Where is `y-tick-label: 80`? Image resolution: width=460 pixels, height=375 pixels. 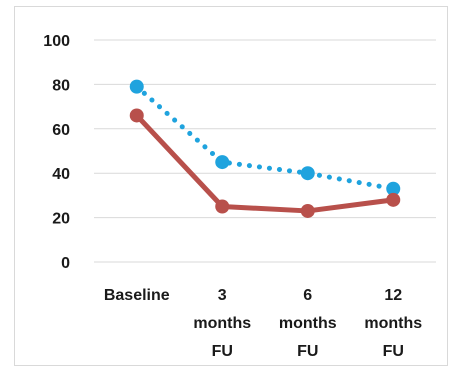 y-tick-label: 80 is located at coordinates (61, 85).